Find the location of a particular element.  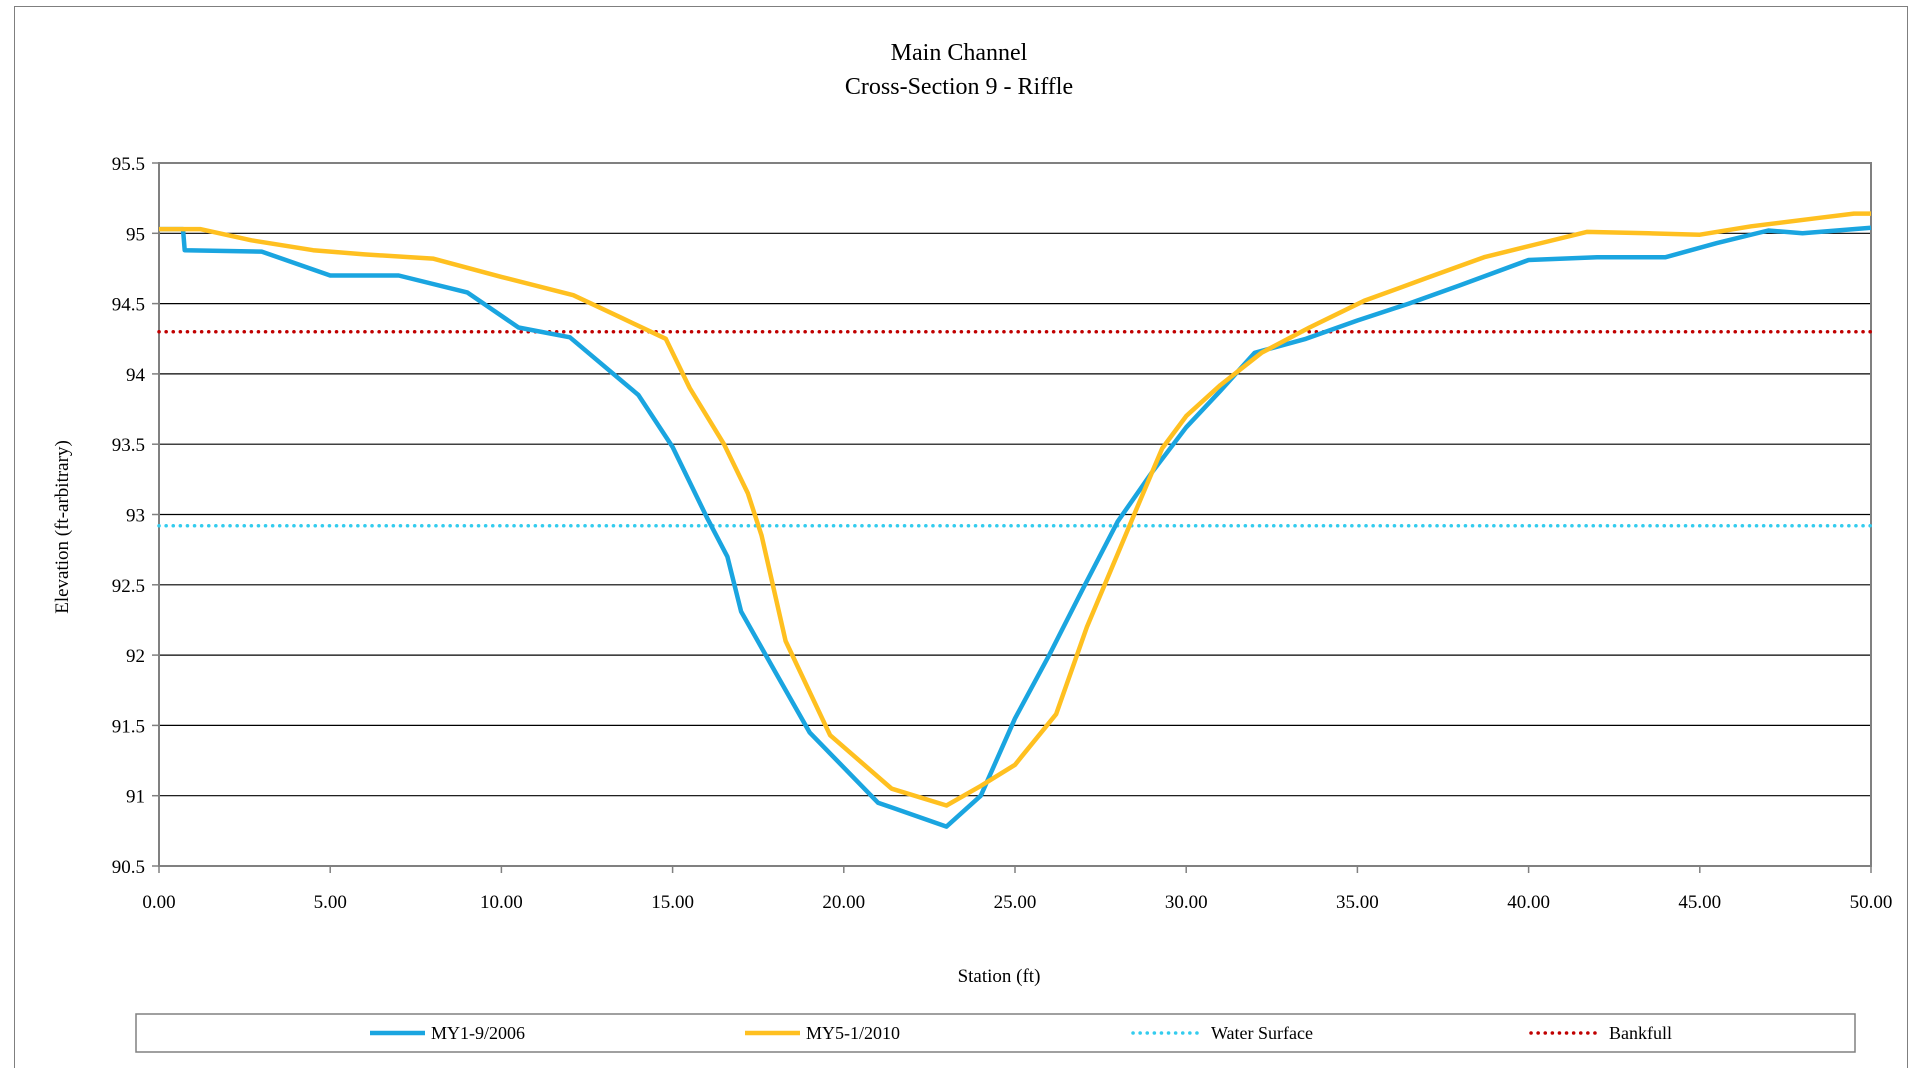

x-tick-label-2: 10.00 is located at coordinates (501, 902).